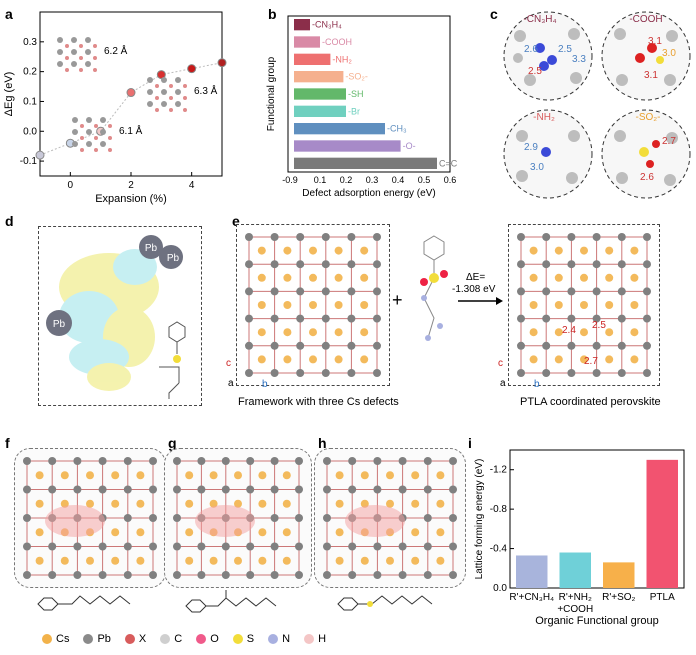 This screenshot has width=696, height=655. What do you see at coordinates (346, 180) in the screenshot?
I see `b-xtick: 0.2` at bounding box center [346, 180].